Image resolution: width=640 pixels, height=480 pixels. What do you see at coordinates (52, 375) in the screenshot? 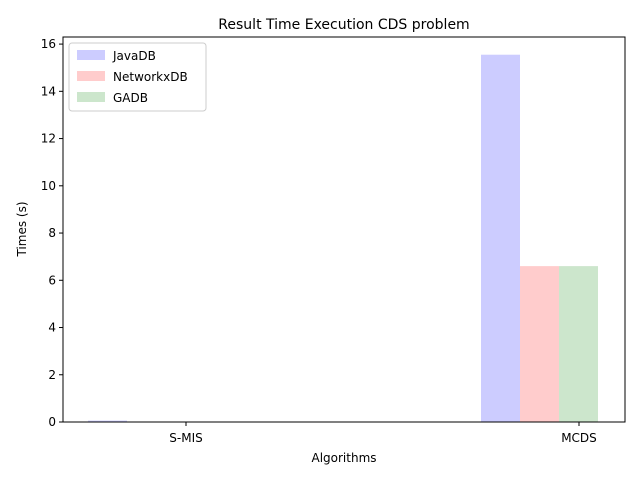
I see `y-tick-label: 2` at bounding box center [52, 375].